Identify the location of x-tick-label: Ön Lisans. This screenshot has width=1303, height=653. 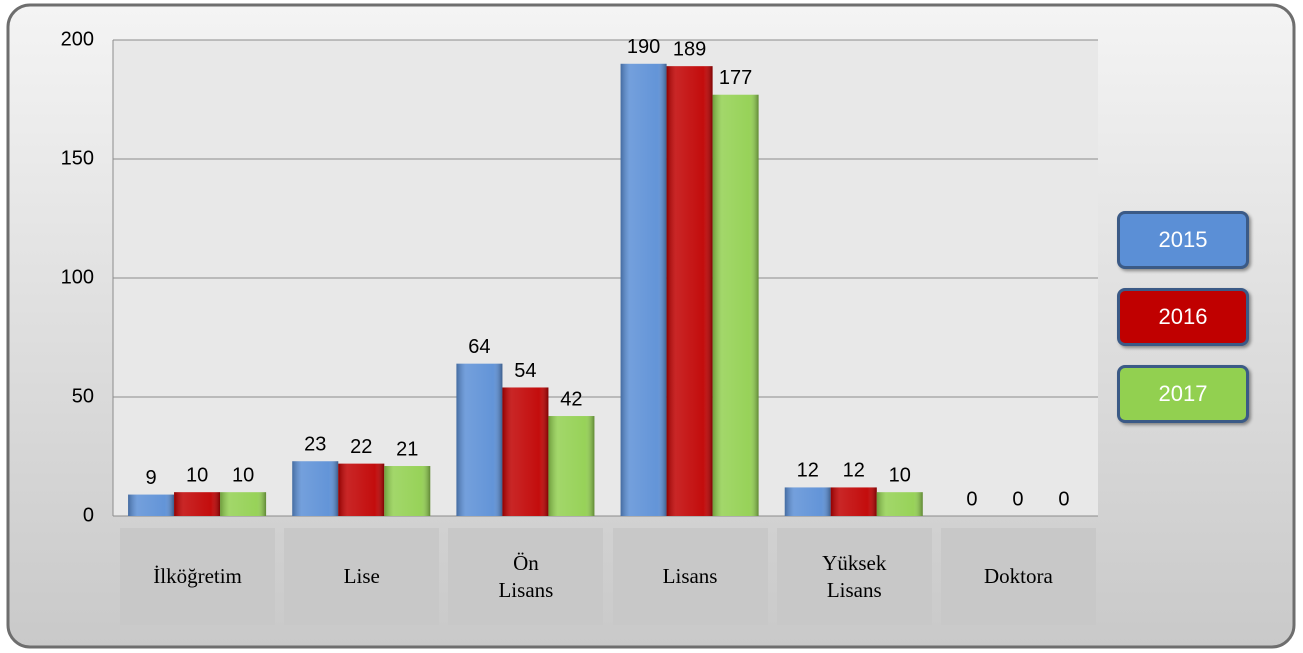
(526, 576).